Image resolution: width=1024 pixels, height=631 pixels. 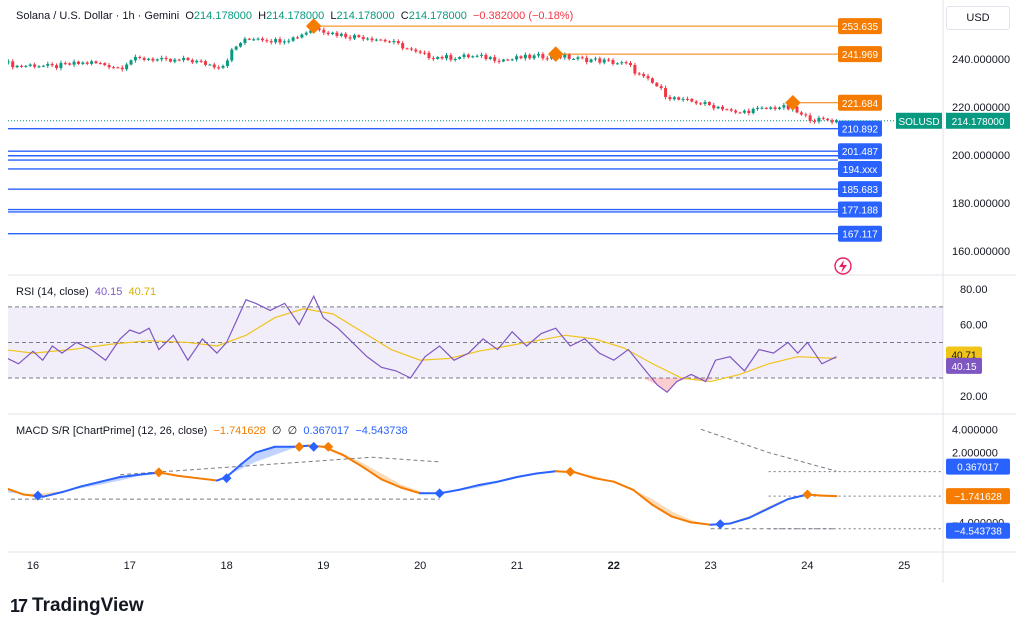 I want to click on support-label: 185.683, so click(x=860, y=190).